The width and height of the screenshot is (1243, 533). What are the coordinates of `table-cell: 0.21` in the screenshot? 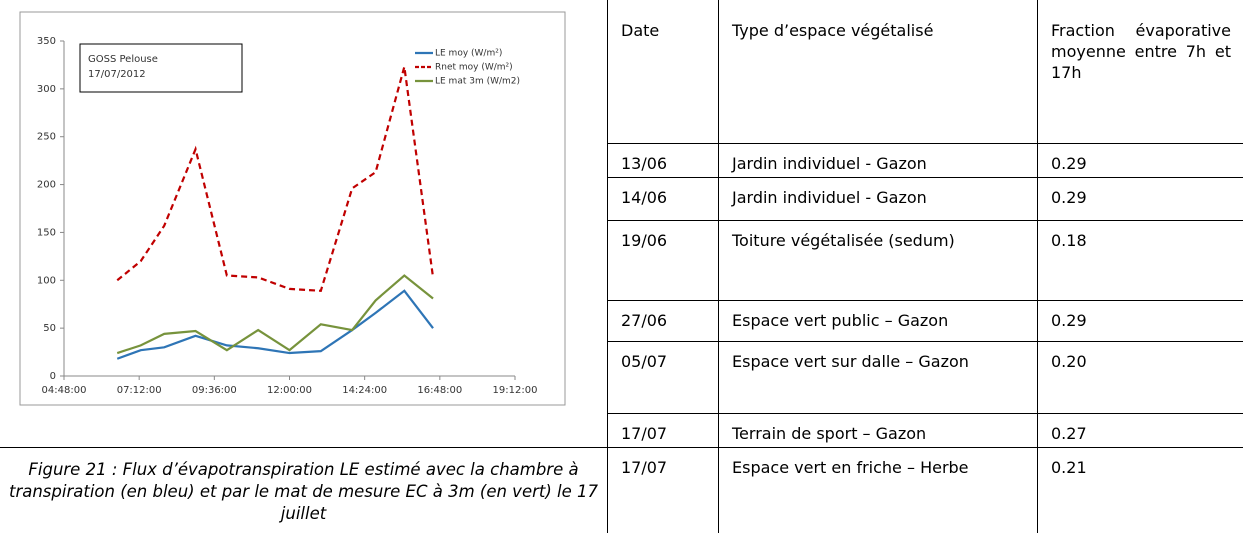 It's located at (1069, 467).